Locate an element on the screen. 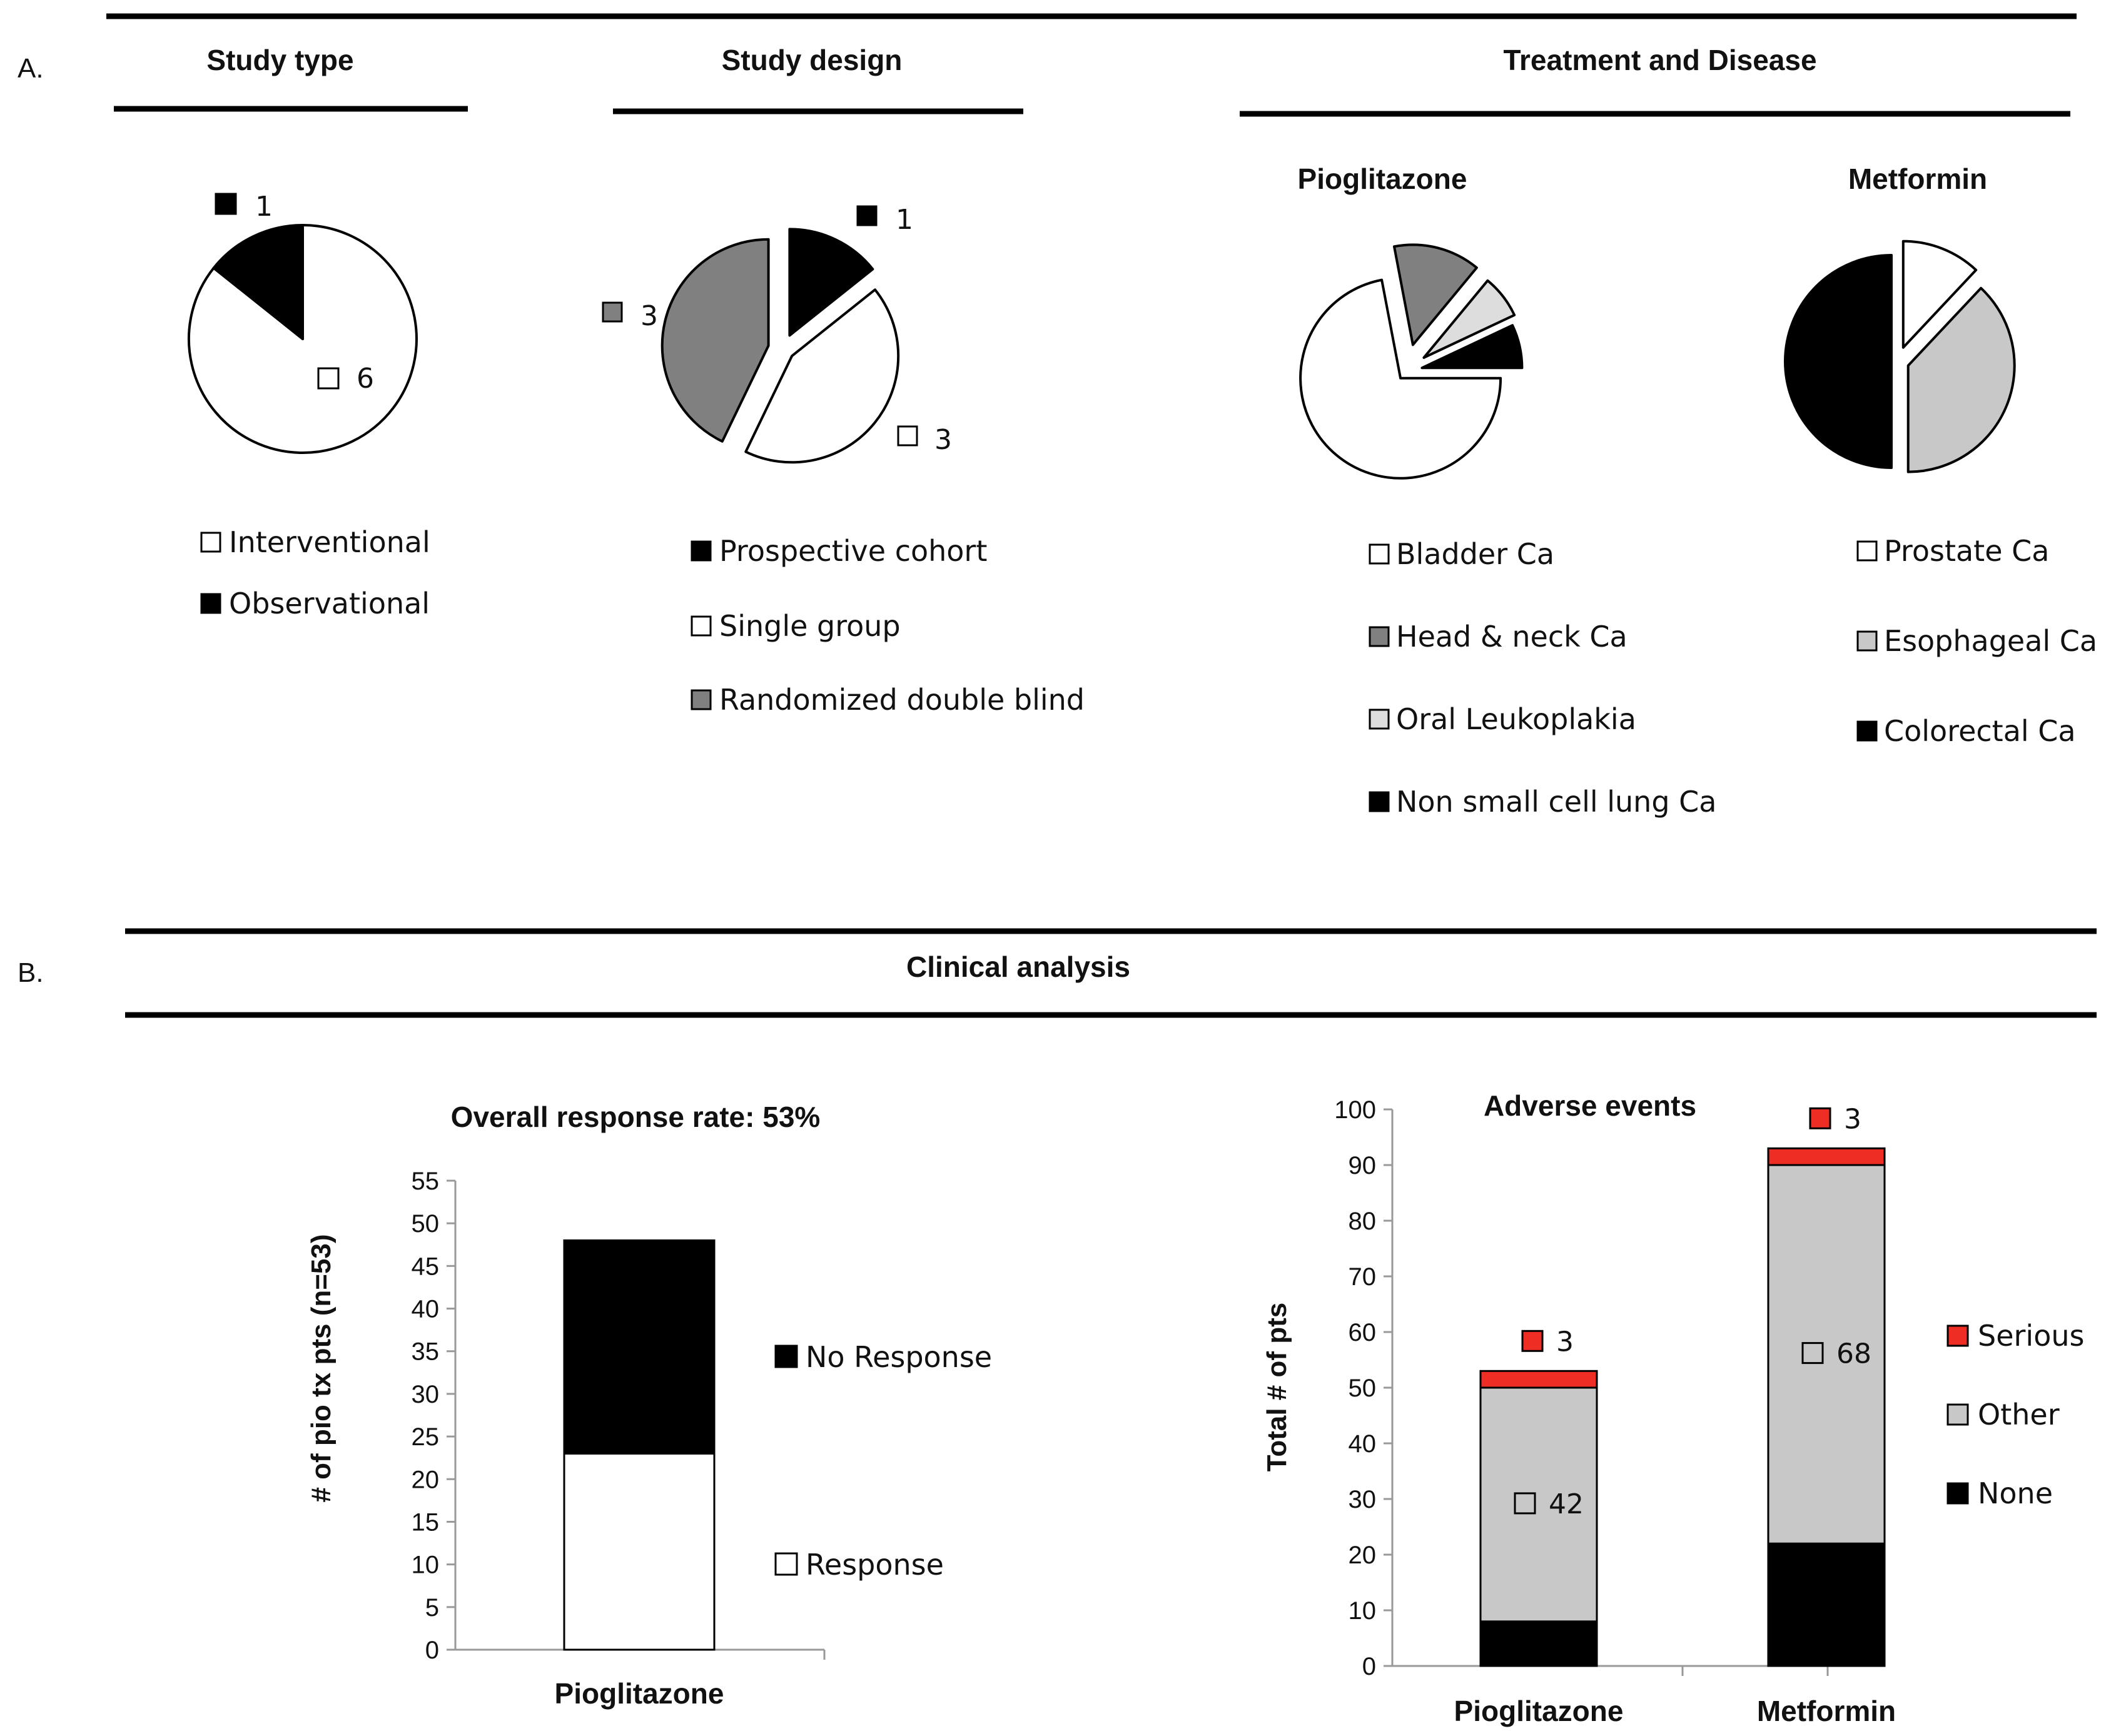 This screenshot has width=2121, height=1736. data-label-prospective: 1 is located at coordinates (904, 220).